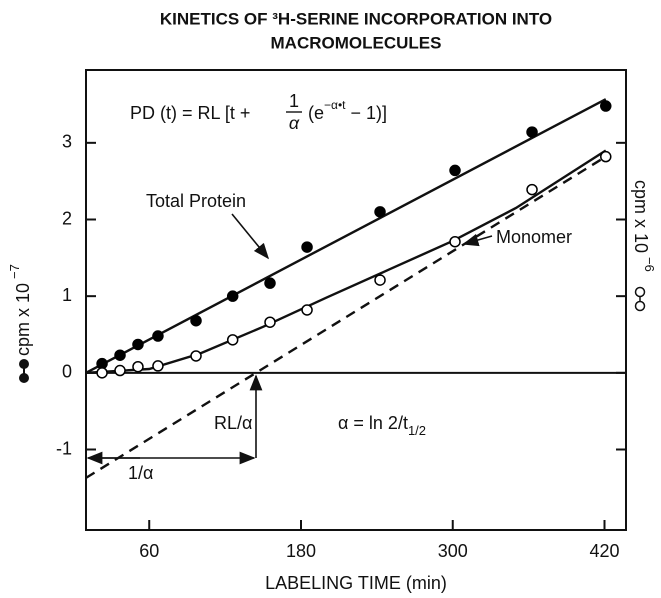 This screenshot has width=661, height=598. I want to click on y-tick-label: 2, so click(67, 218).